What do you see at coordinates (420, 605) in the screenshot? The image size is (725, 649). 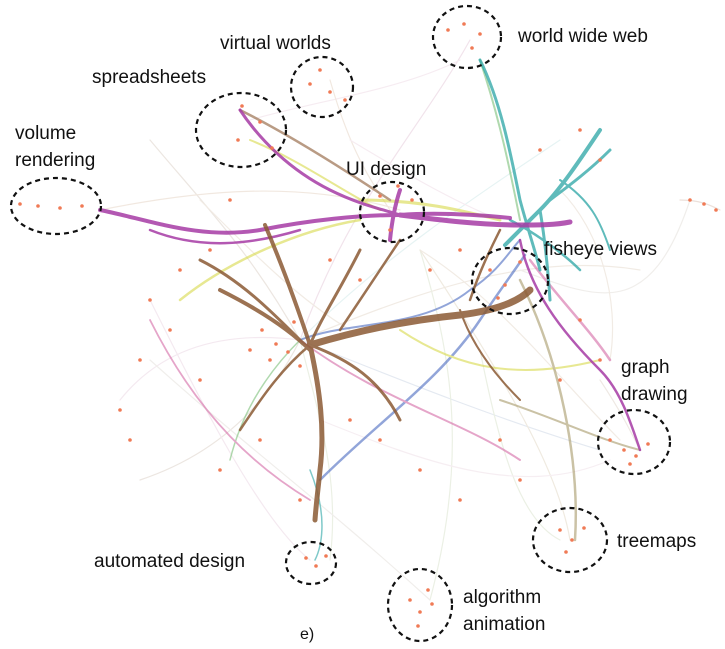 I see `circle-algorithm-animation` at bounding box center [420, 605].